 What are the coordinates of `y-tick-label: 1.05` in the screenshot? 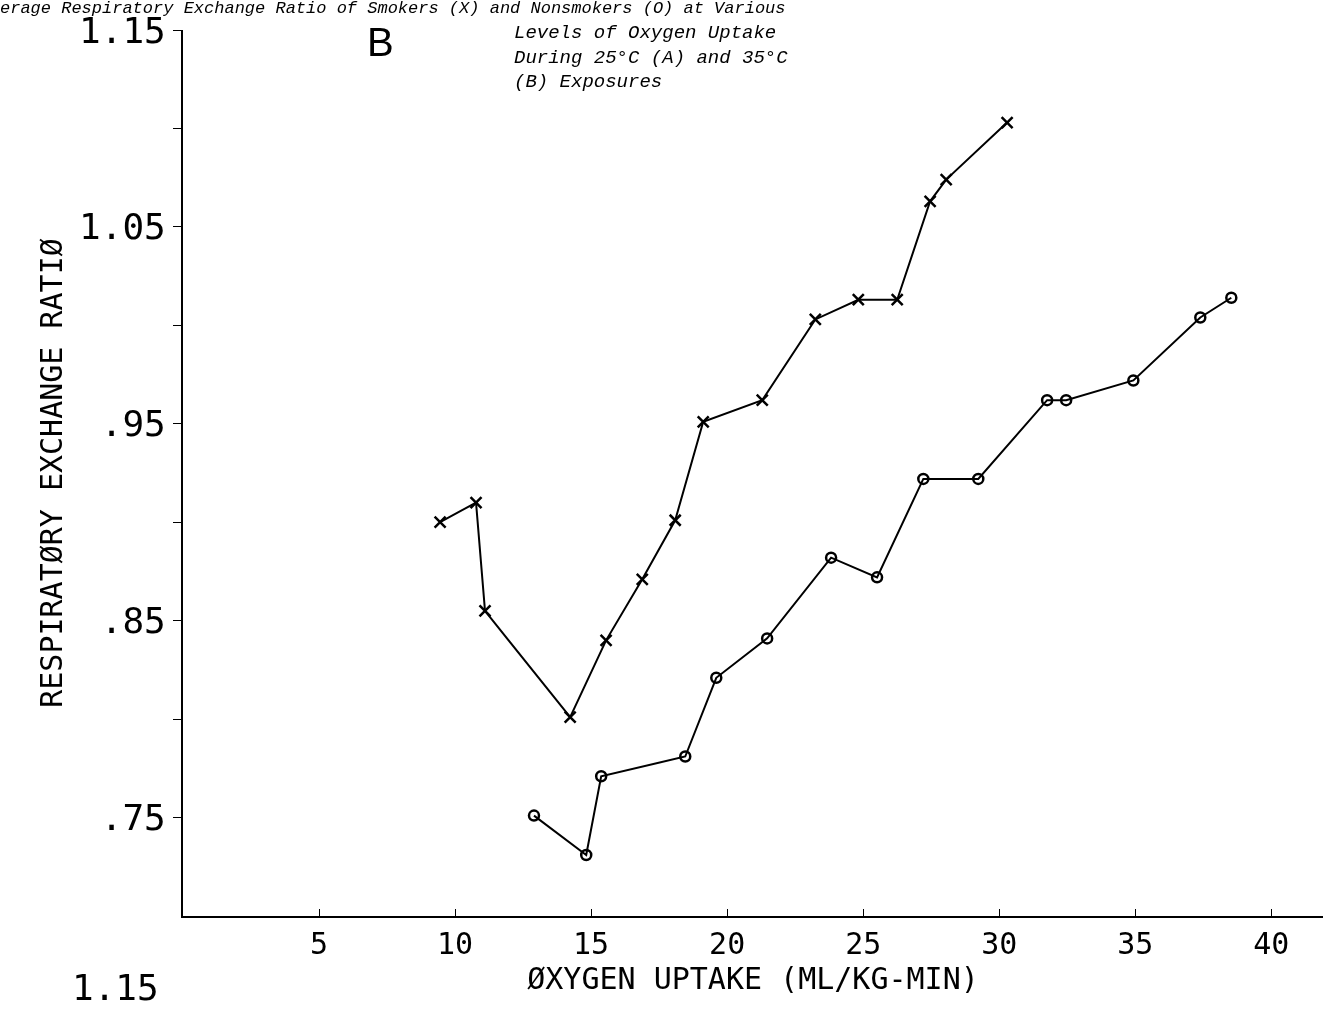 It's located at (122, 227).